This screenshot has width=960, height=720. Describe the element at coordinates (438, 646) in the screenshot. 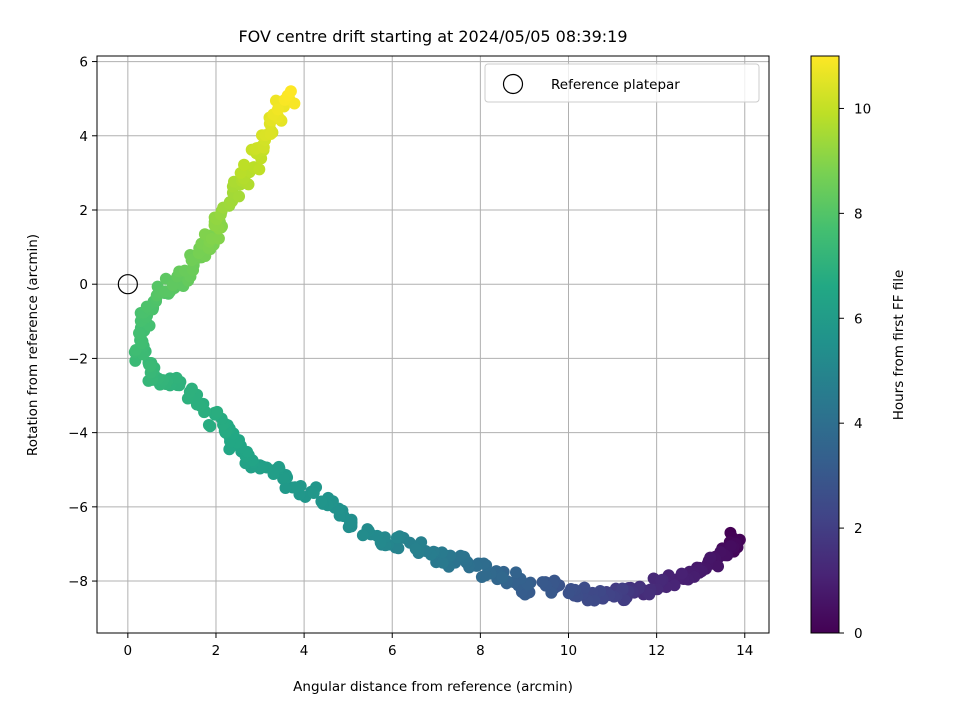

I see `x-axis: 0 2 4 6 8 10 12 14` at that location.